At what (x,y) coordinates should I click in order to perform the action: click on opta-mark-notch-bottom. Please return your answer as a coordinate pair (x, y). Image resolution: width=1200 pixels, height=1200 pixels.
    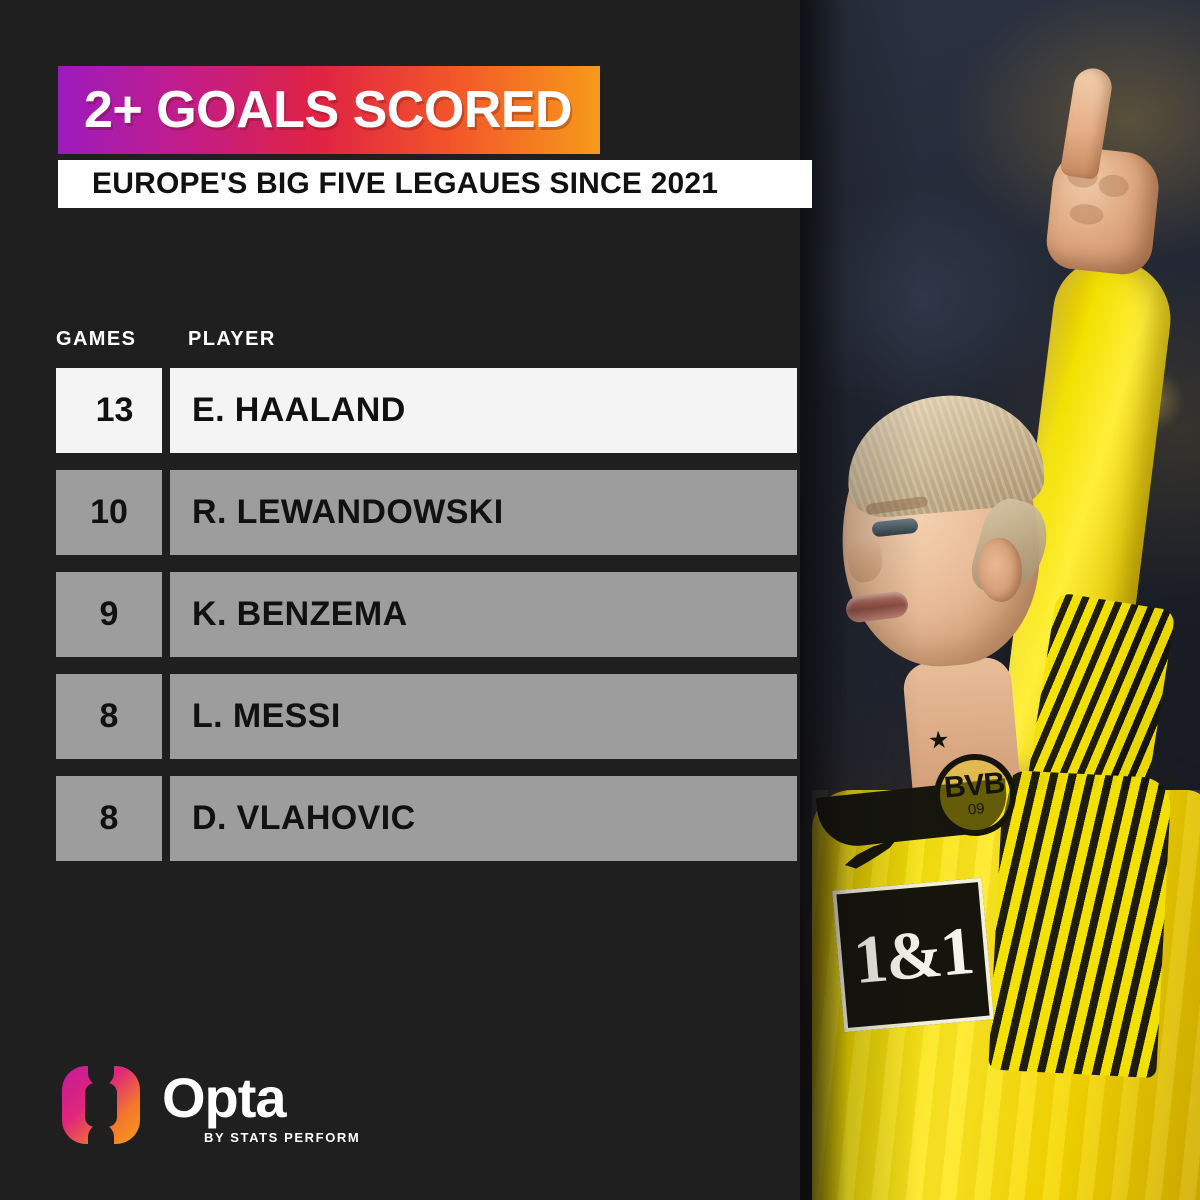
    Looking at the image, I should click on (101, 1134).